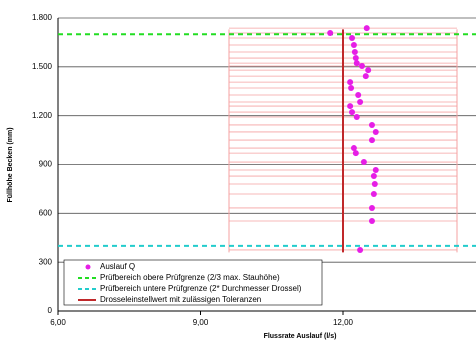  What do you see at coordinates (88, 267) in the screenshot?
I see `legend-swatch` at bounding box center [88, 267].